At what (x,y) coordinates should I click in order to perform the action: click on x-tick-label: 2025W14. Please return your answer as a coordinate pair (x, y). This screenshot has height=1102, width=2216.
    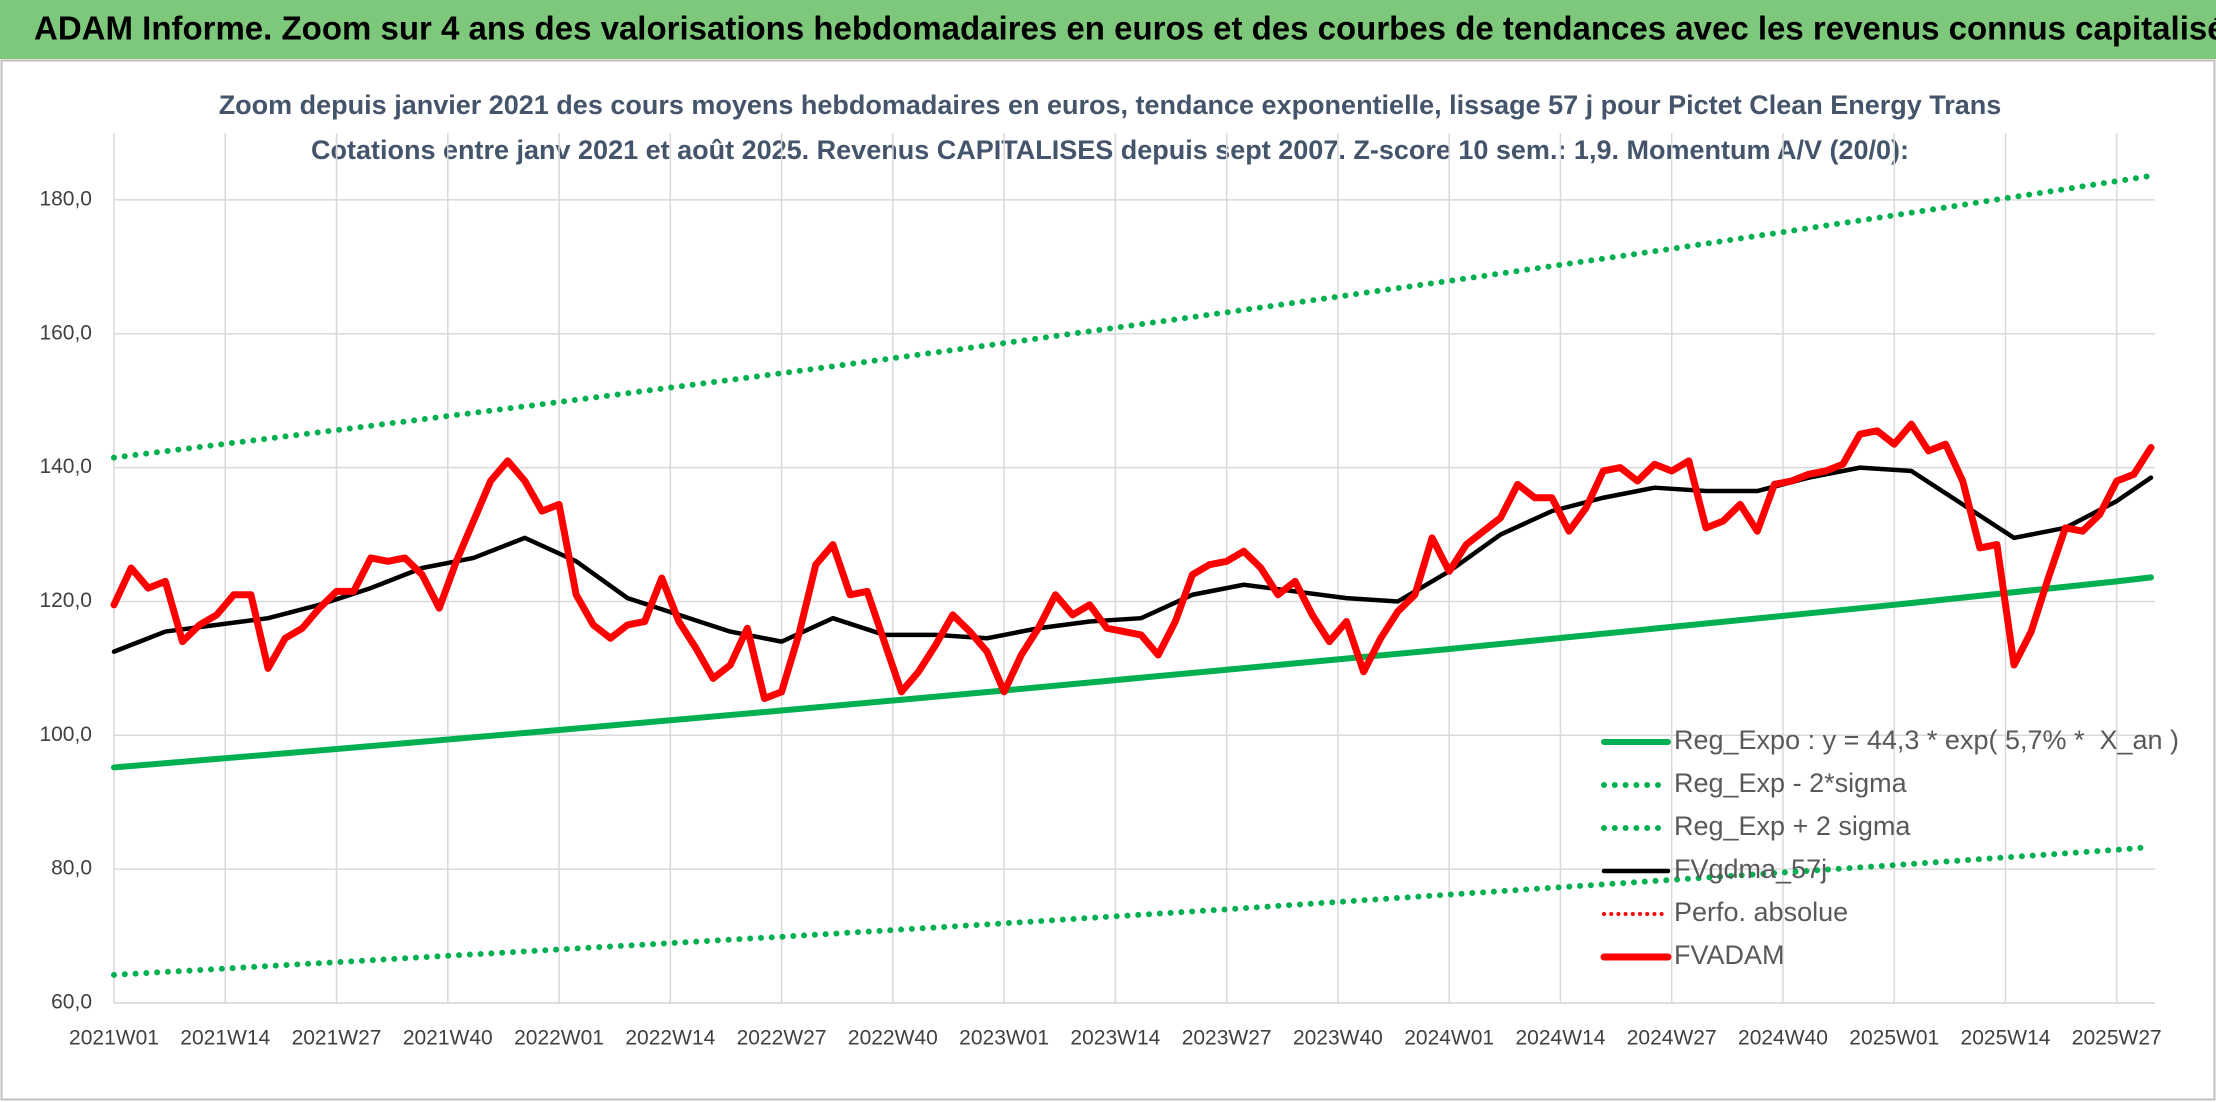
    Looking at the image, I should click on (2006, 1038).